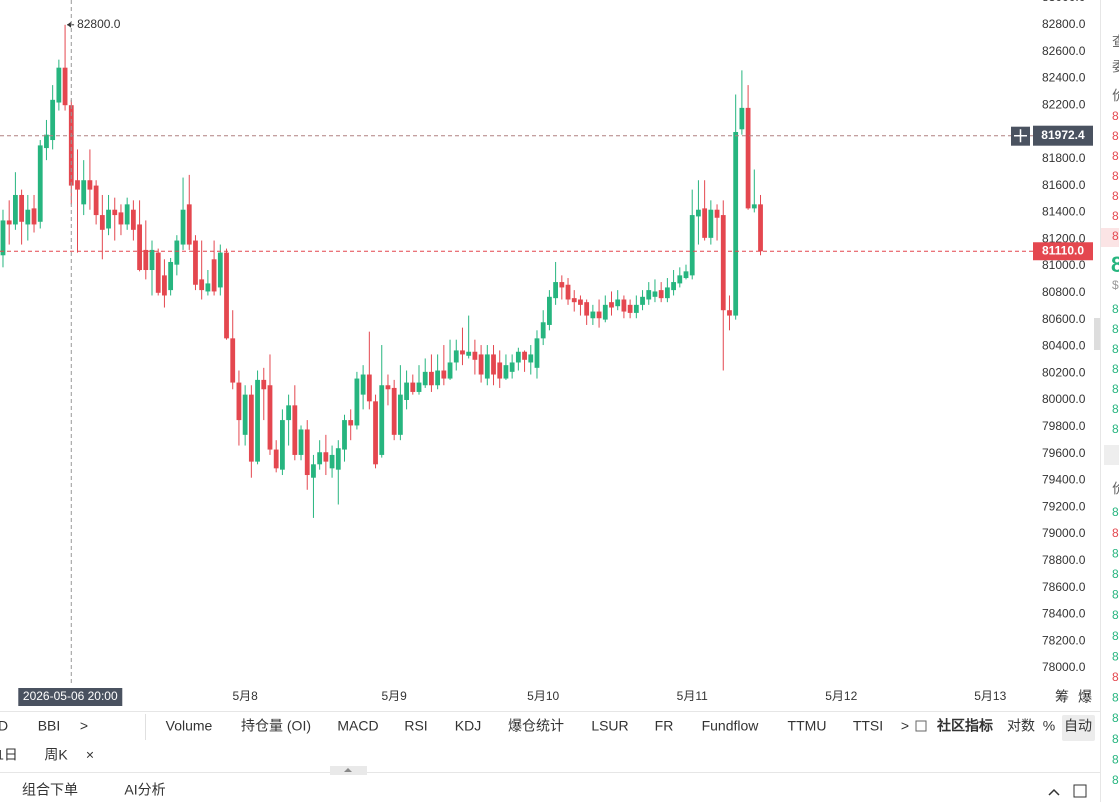  I want to click on crosshair-date-label: 2026-05-06 20:00, so click(70, 696).